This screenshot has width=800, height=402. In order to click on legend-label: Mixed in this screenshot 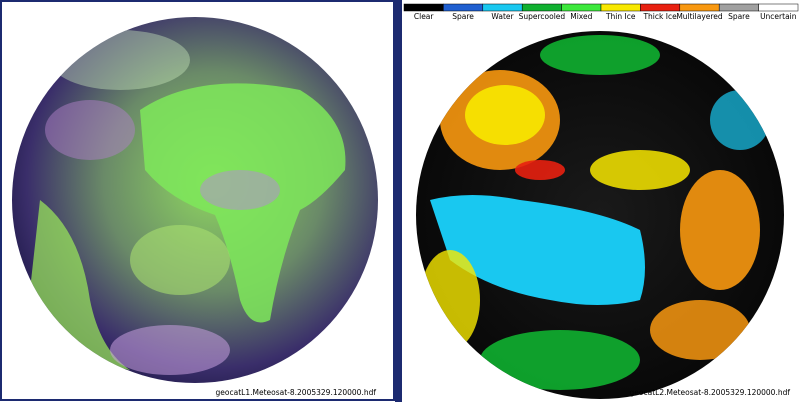, I will do `click(581, 16)`.